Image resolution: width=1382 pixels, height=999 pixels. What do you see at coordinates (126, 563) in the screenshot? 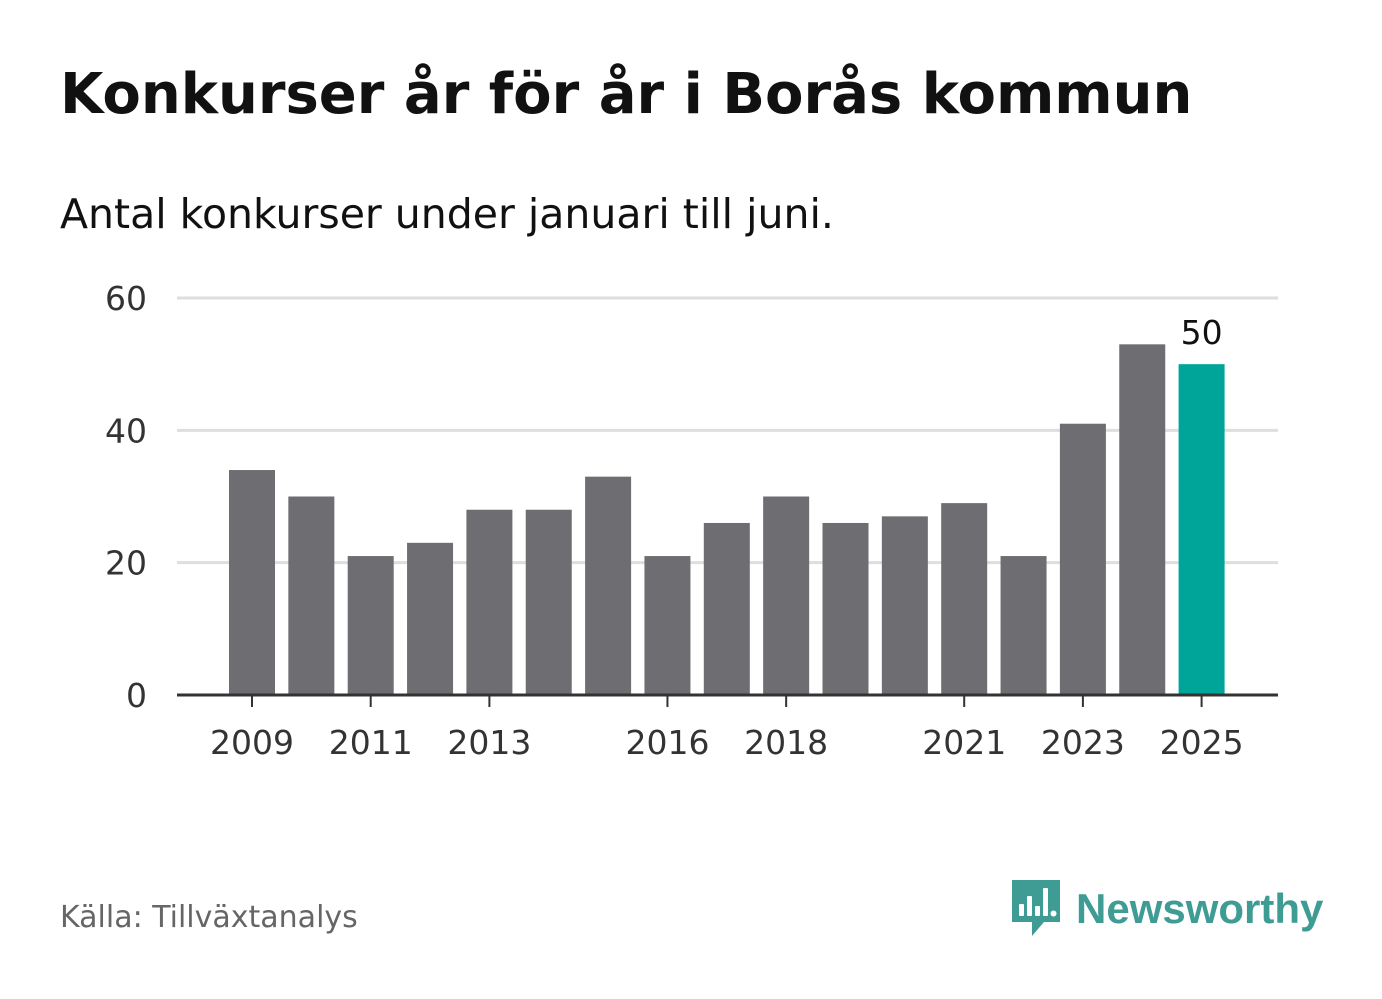
I see `y-tick-label: 20` at bounding box center [126, 563].